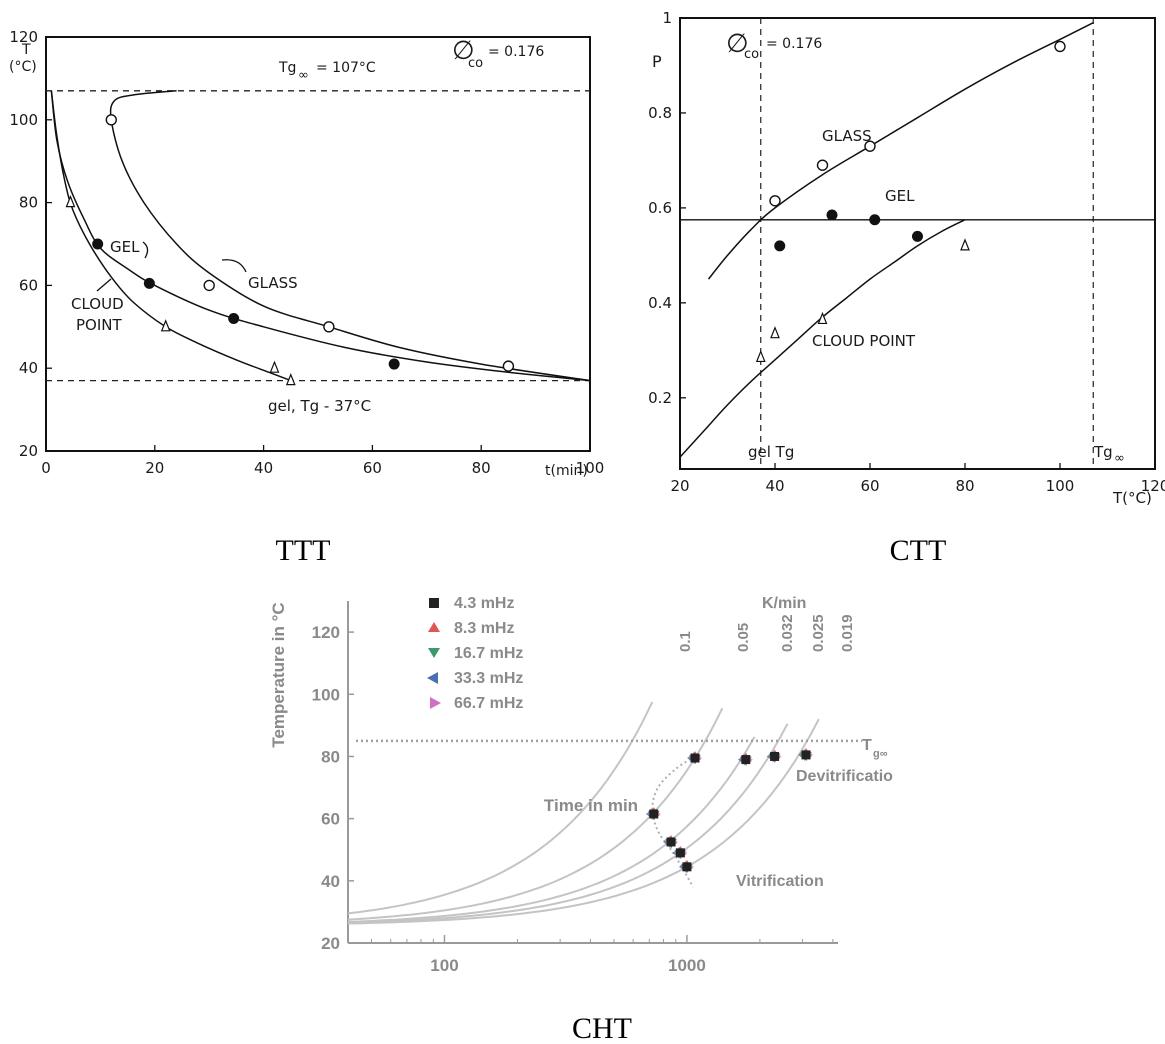  Describe the element at coordinates (28, 203) in the screenshot. I see `ttt-ytick-label: 80` at that location.